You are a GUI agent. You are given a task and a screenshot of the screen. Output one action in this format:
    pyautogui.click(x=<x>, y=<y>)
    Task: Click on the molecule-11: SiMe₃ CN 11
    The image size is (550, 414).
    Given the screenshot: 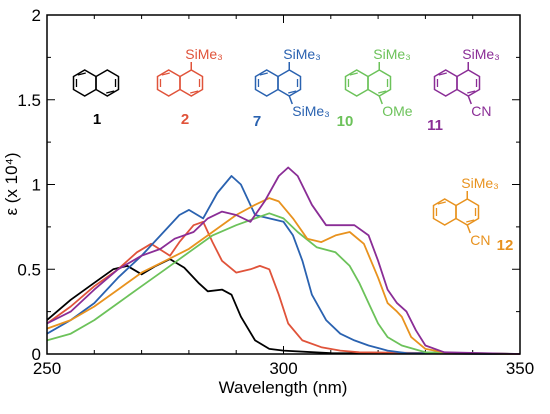 What is the action you would take?
    pyautogui.click(x=463, y=90)
    